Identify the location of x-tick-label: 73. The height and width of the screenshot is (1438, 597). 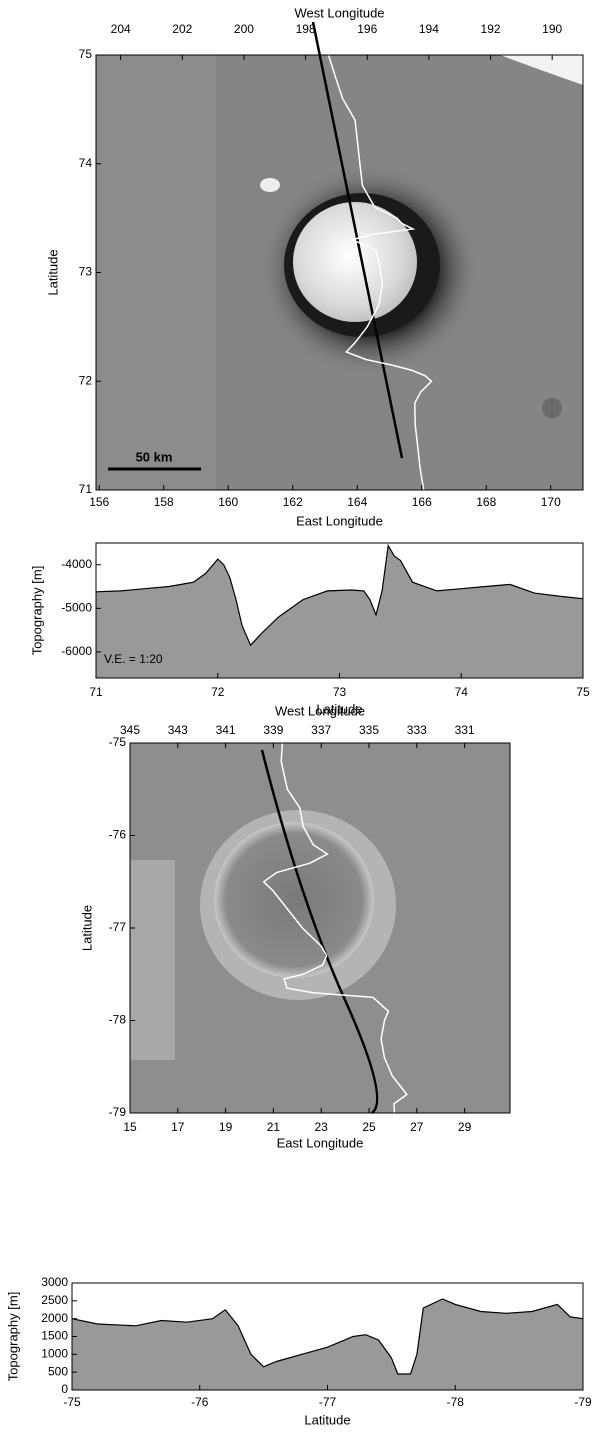
(340, 692).